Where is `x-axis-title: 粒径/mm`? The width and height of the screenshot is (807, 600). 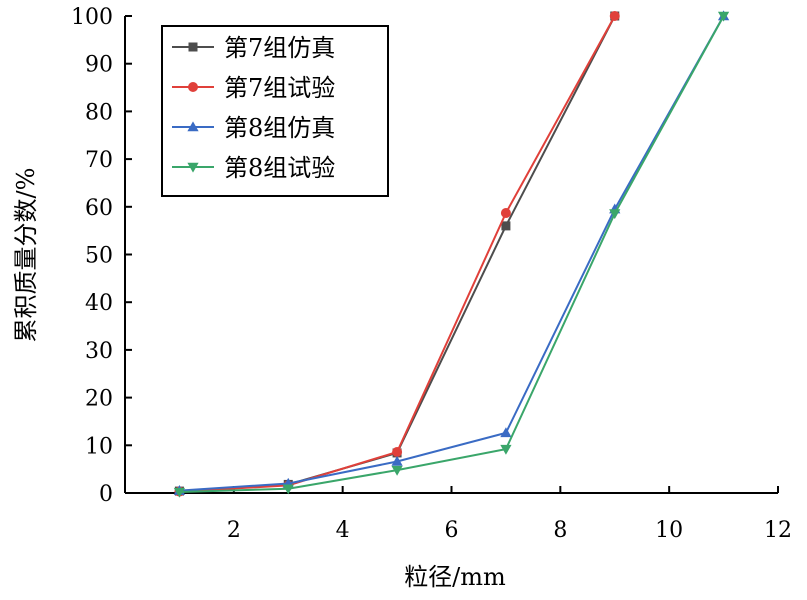
x-axis-title: 粒径/mm is located at coordinates (455, 577).